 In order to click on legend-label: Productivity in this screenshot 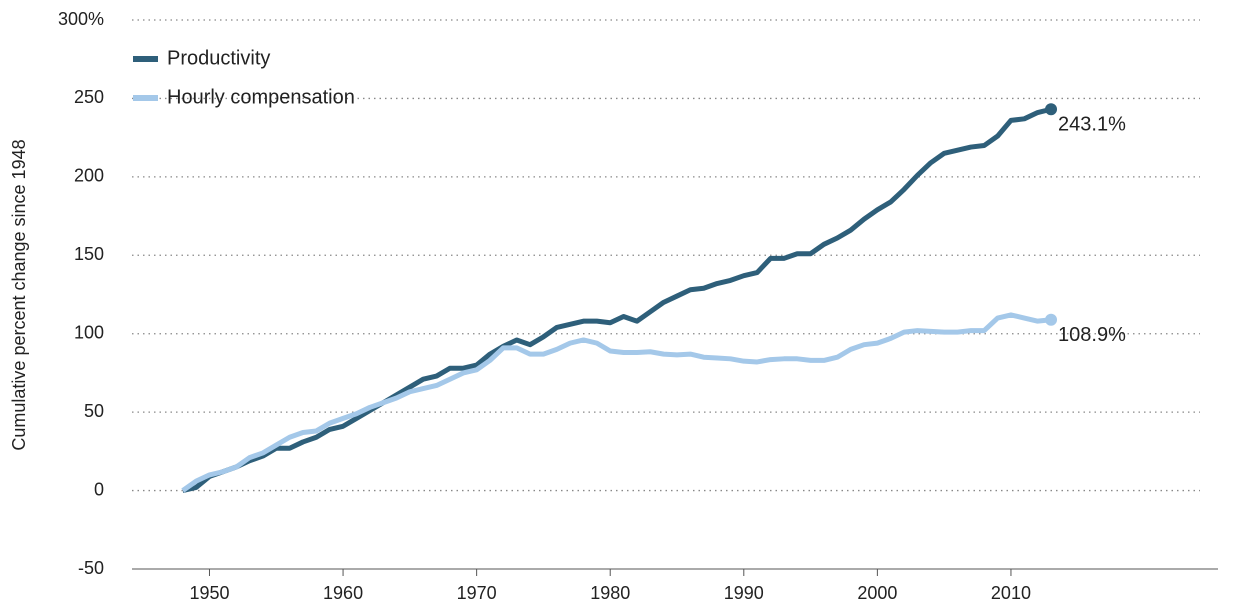, I will do `click(218, 58)`.